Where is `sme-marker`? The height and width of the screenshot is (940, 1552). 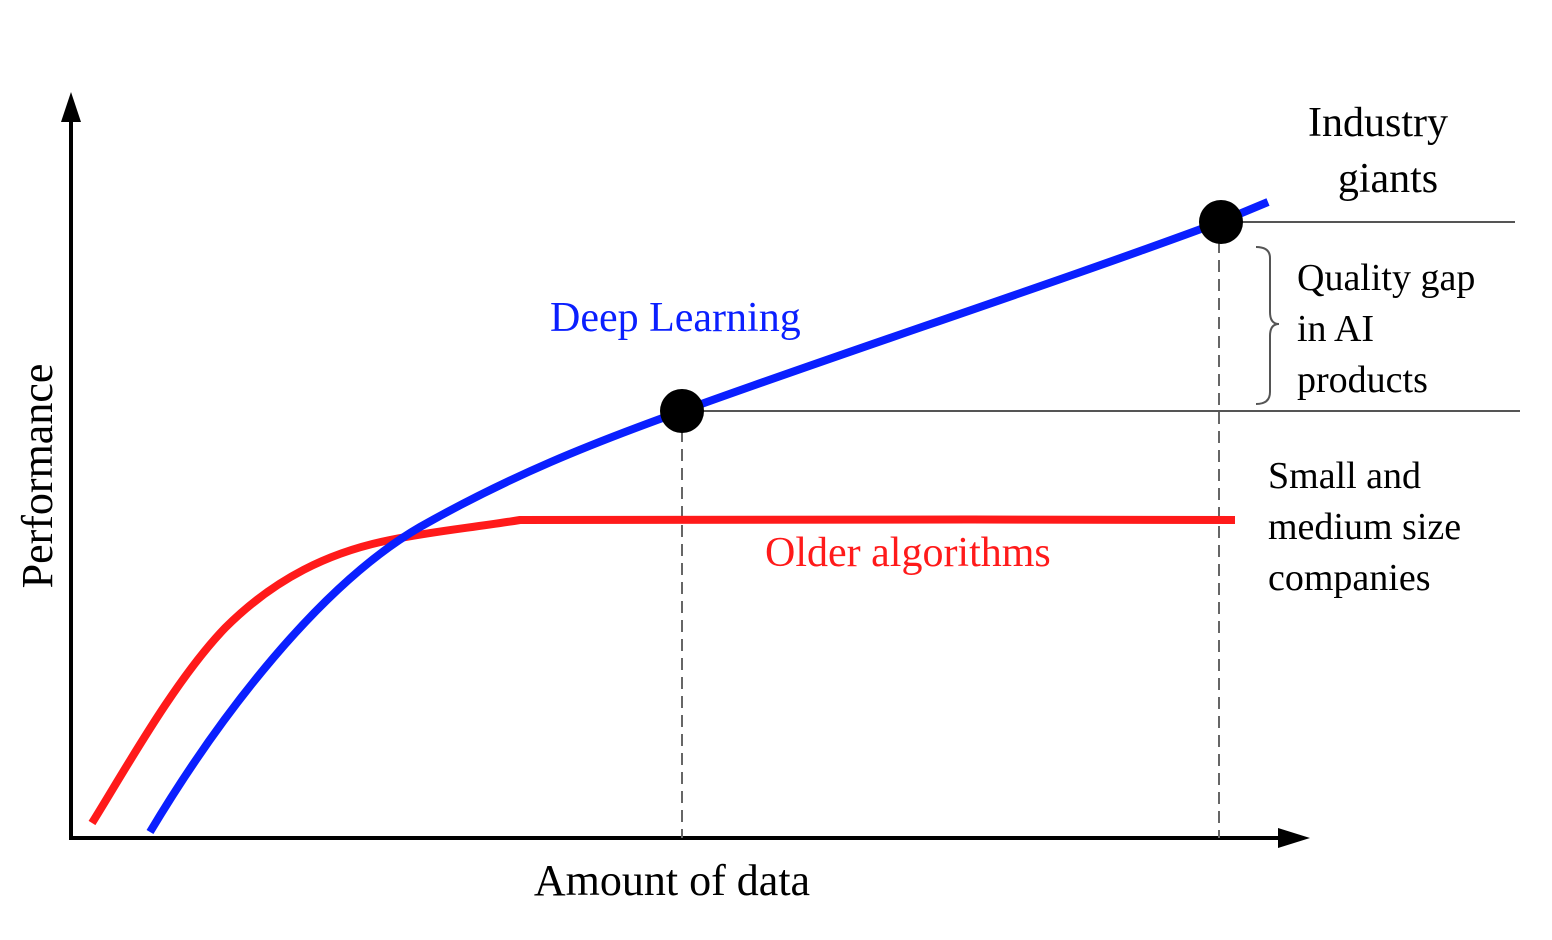 sme-marker is located at coordinates (682, 411).